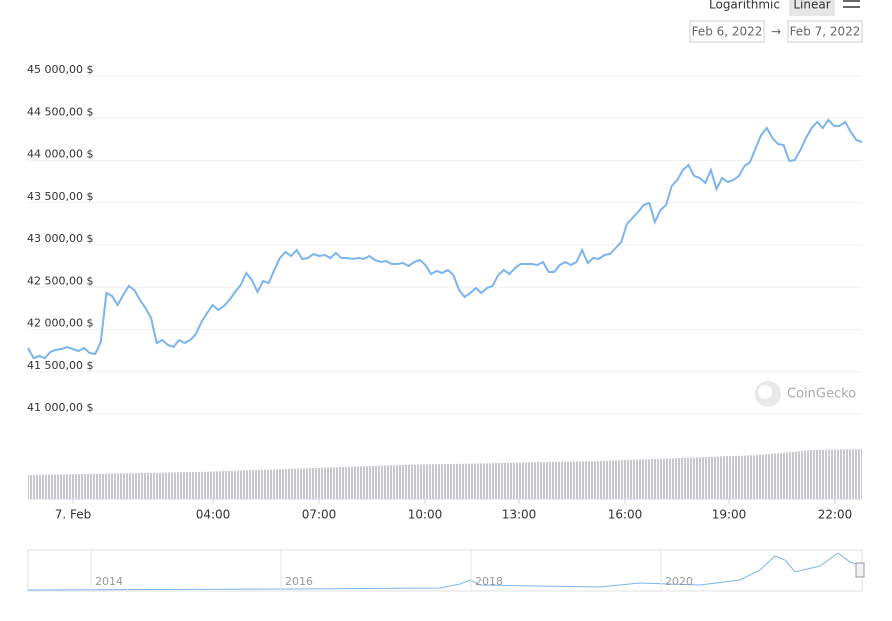  I want to click on date-from: Feb 6, 2022, so click(727, 32).